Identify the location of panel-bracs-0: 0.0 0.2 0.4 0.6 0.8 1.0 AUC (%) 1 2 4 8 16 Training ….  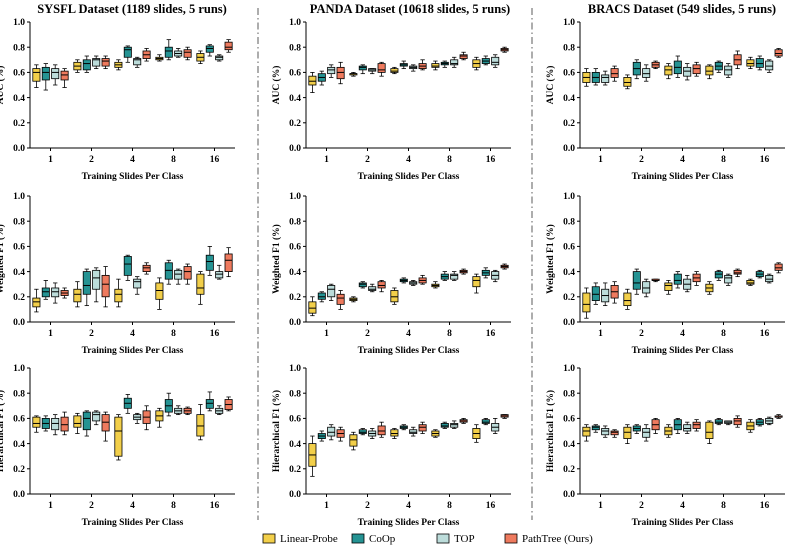
(665, 100).